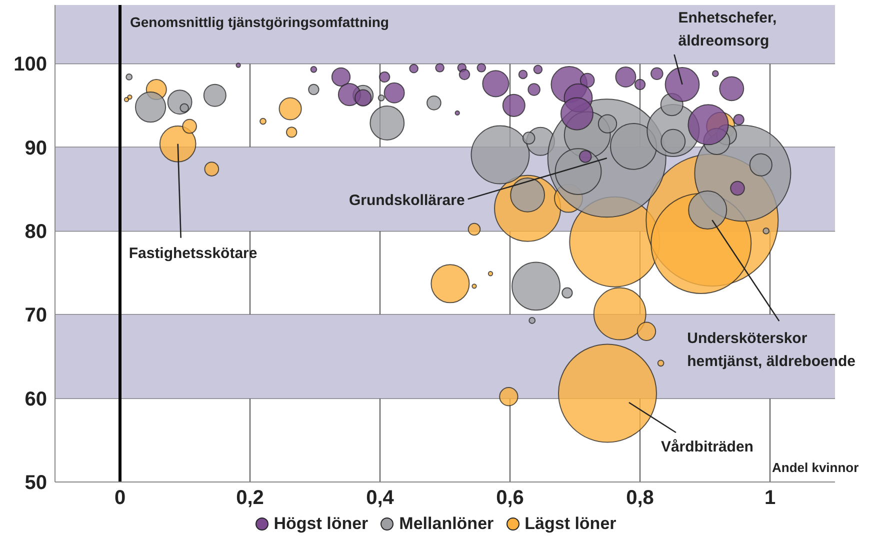  Describe the element at coordinates (510, 498) in the screenshot. I see `x-tick-label: 0,6` at that location.